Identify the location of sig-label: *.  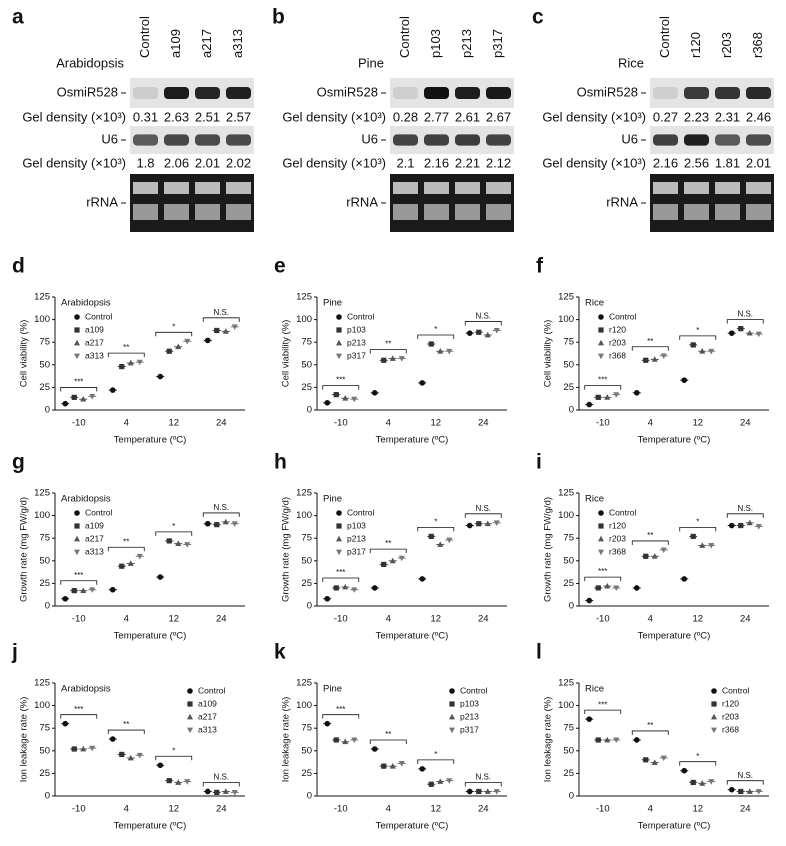
(435, 754).